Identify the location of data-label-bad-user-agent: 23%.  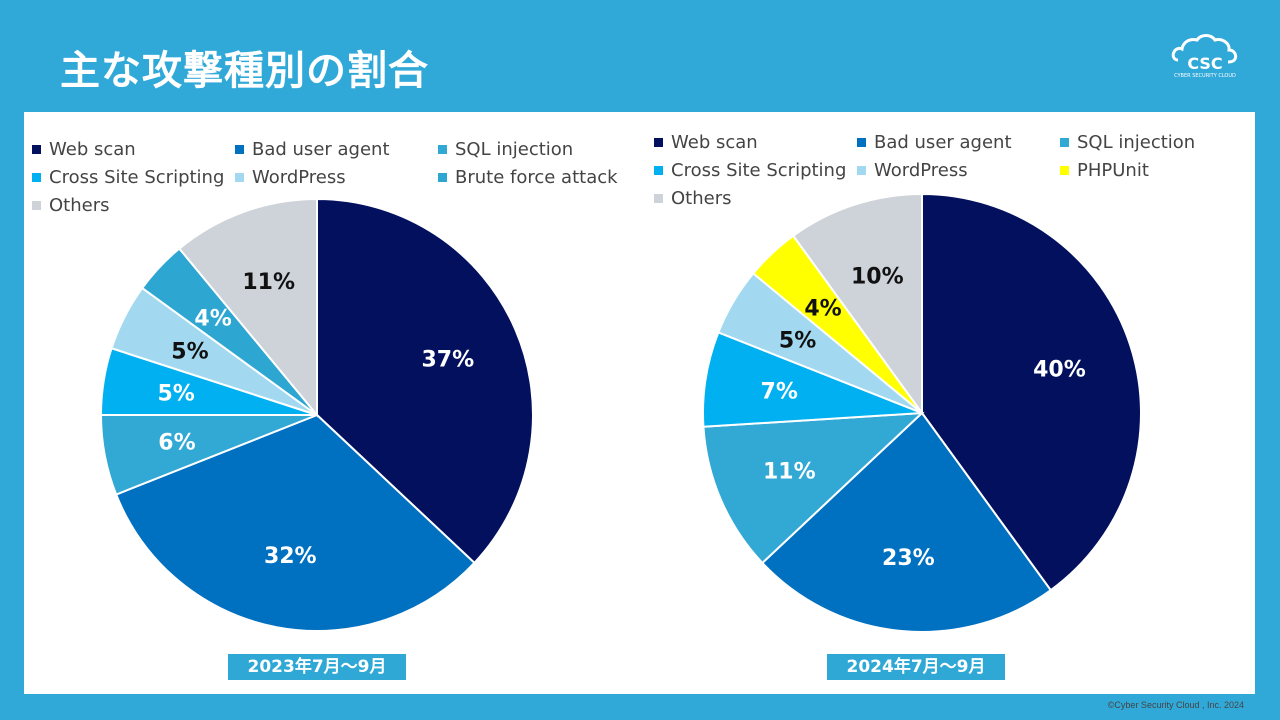
(908, 558).